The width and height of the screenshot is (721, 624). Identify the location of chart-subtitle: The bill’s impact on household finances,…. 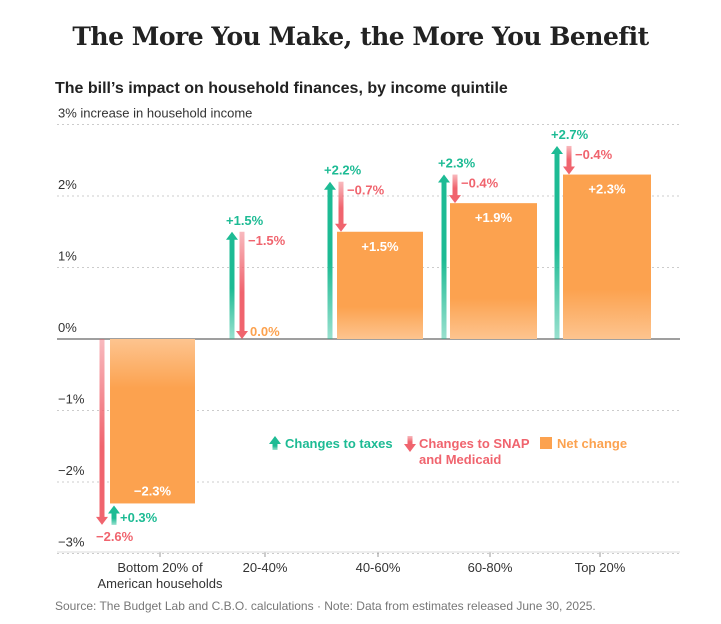
(281, 88).